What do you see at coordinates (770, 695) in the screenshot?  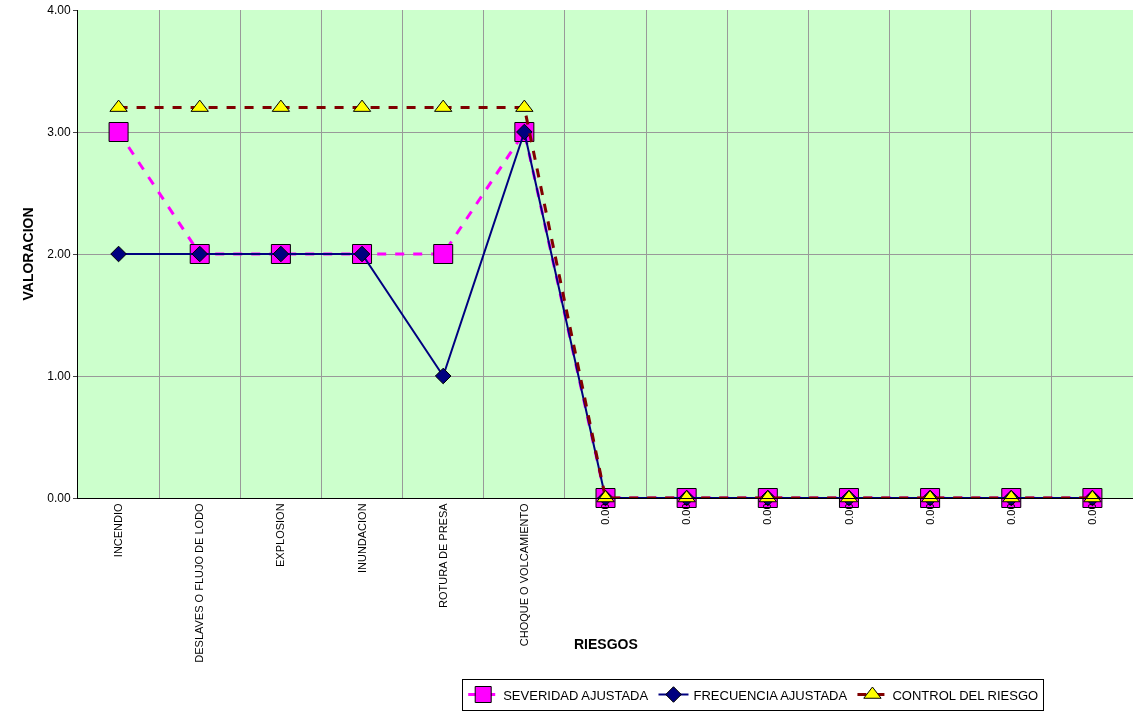 I see `legend-label: FRECUENCIA AJUSTADA` at bounding box center [770, 695].